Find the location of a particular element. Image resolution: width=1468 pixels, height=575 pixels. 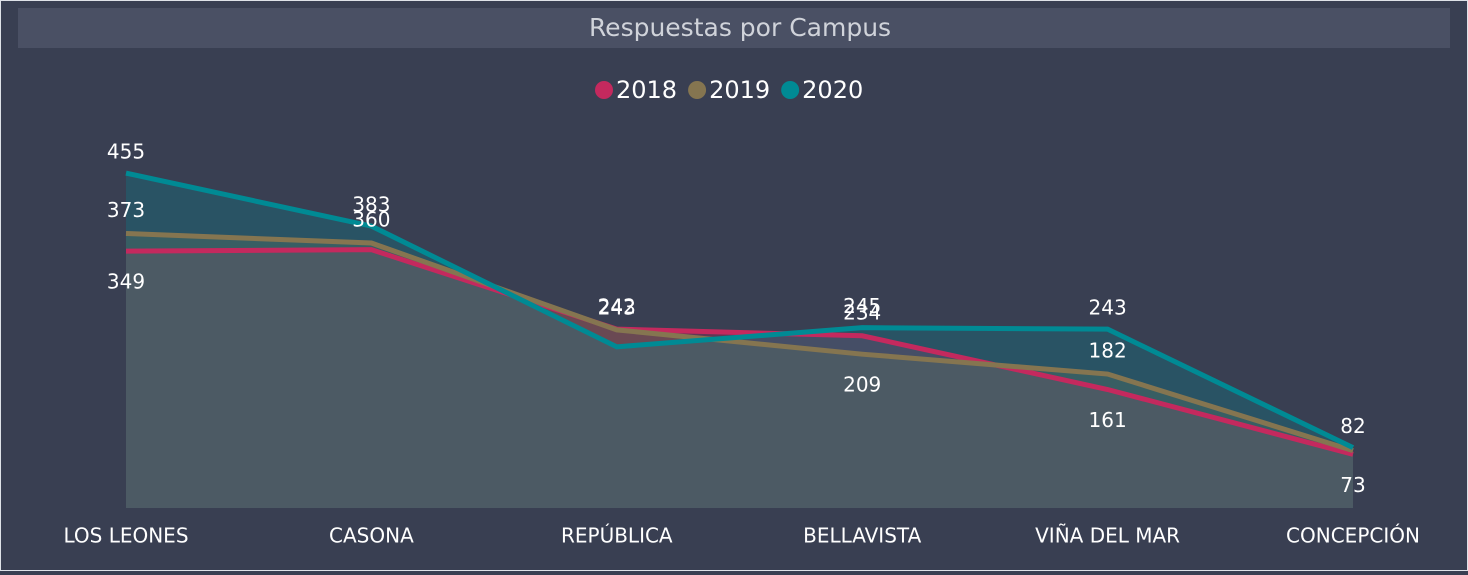

x-tick-label: VIÑA DEL MAR is located at coordinates (1107, 536).